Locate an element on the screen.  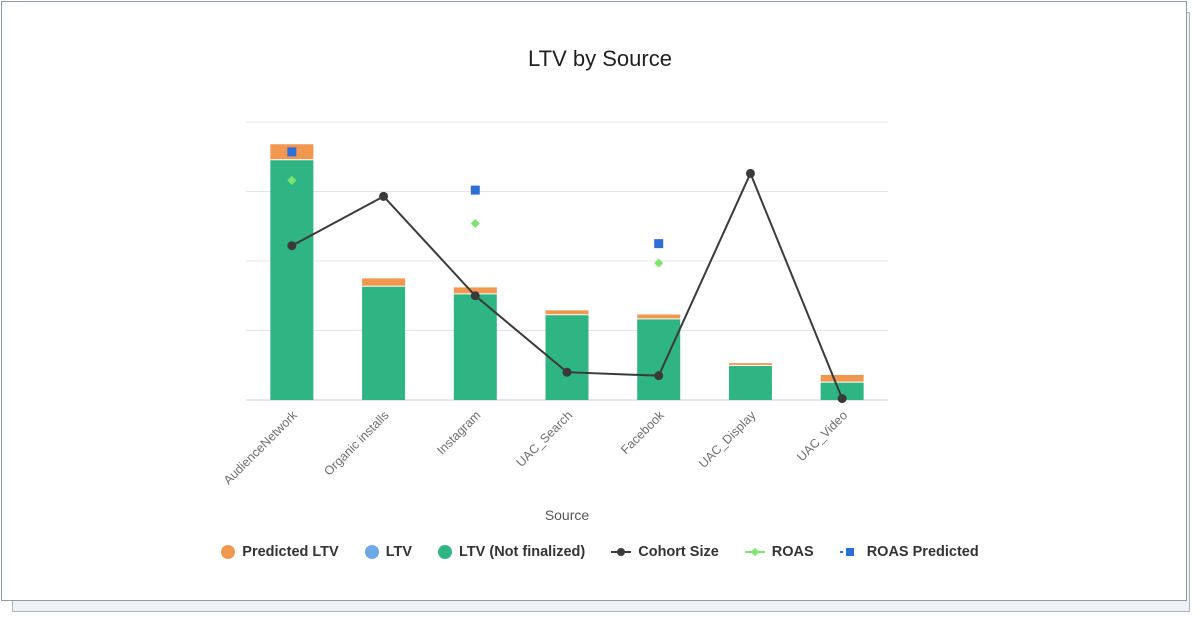
legend-label: Predicted LTV is located at coordinates (290, 552).